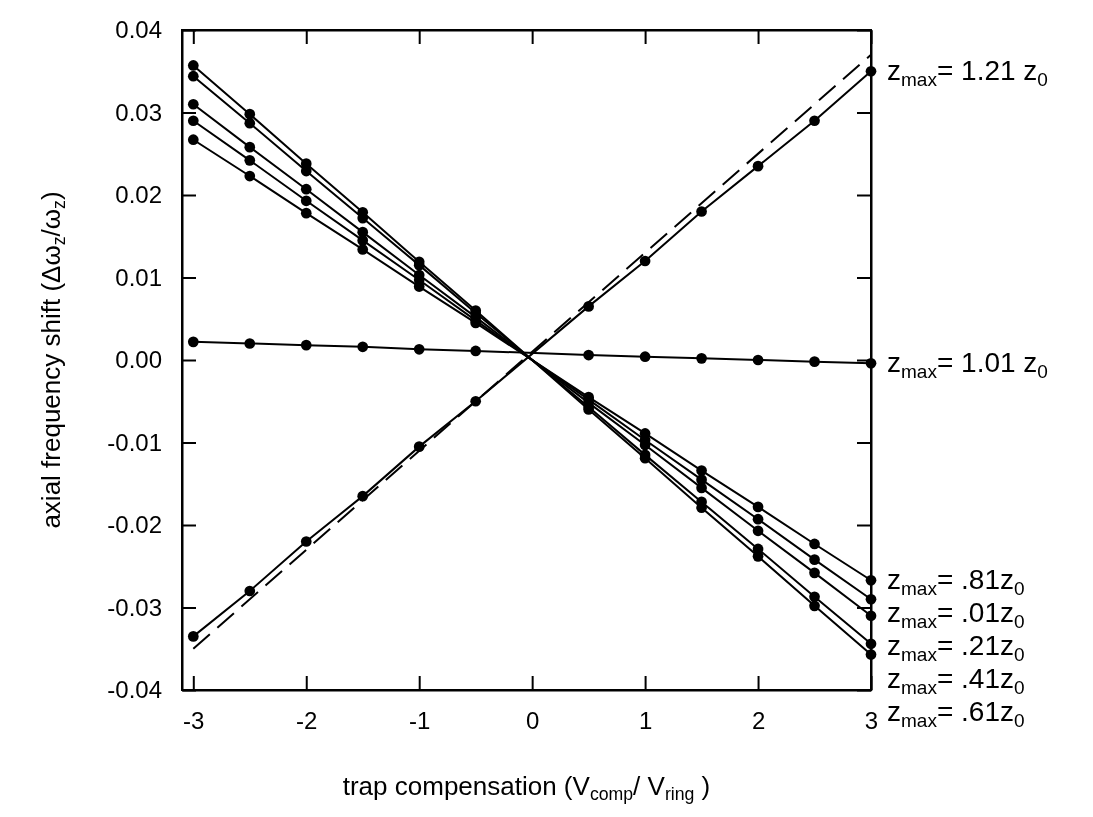 Image resolution: width=1093 pixels, height=817 pixels. What do you see at coordinates (138, 277) in the screenshot?
I see `y-tick-label: 0.01` at bounding box center [138, 277].